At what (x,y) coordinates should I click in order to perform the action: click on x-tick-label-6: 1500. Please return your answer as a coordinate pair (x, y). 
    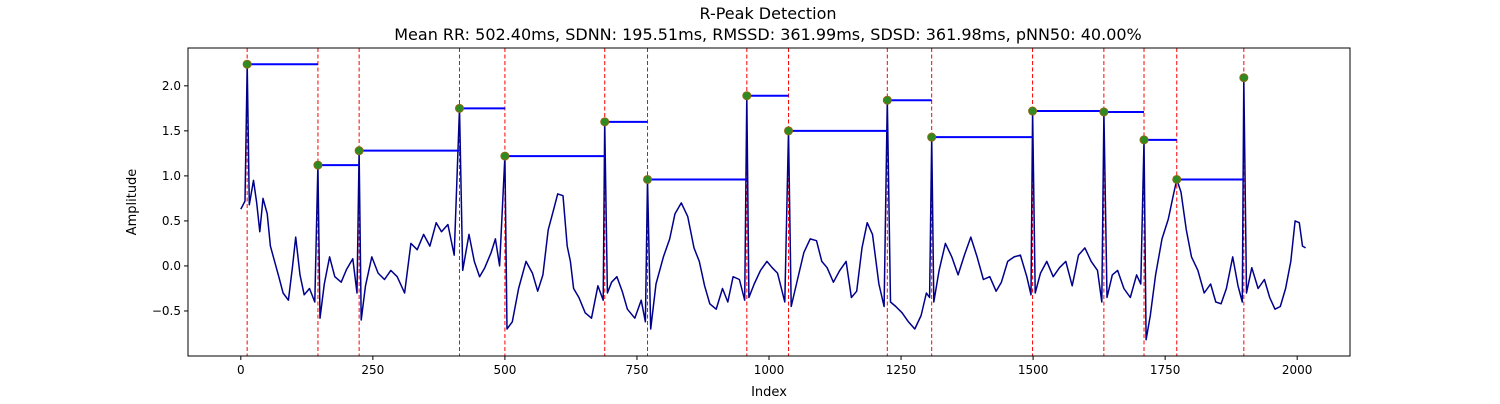
    Looking at the image, I should click on (1033, 370).